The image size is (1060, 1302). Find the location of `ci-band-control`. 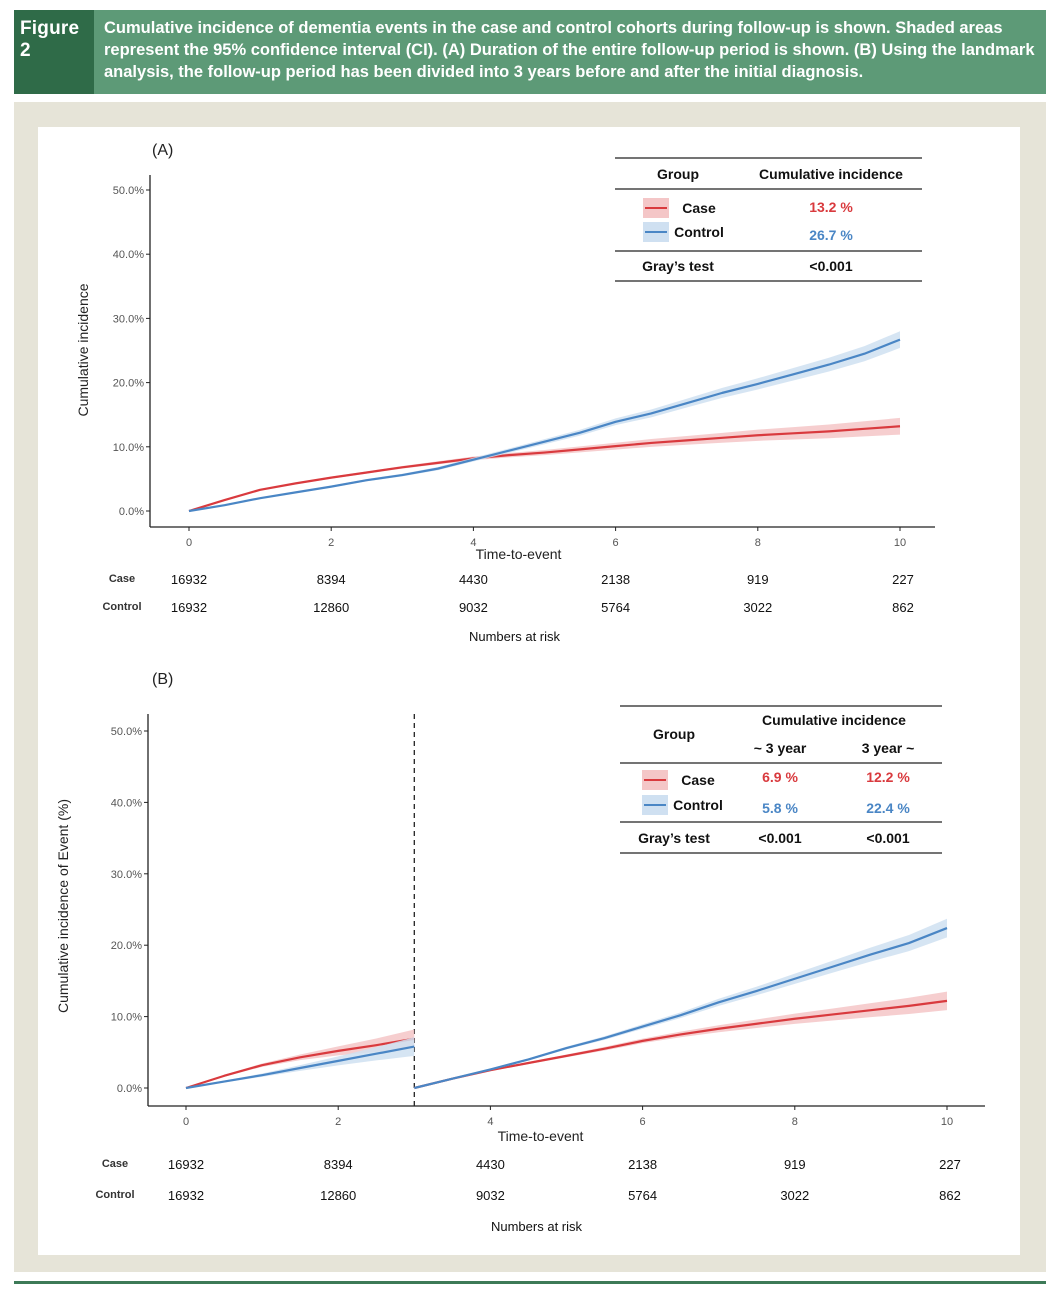

ci-band-control is located at coordinates (680, 1003).